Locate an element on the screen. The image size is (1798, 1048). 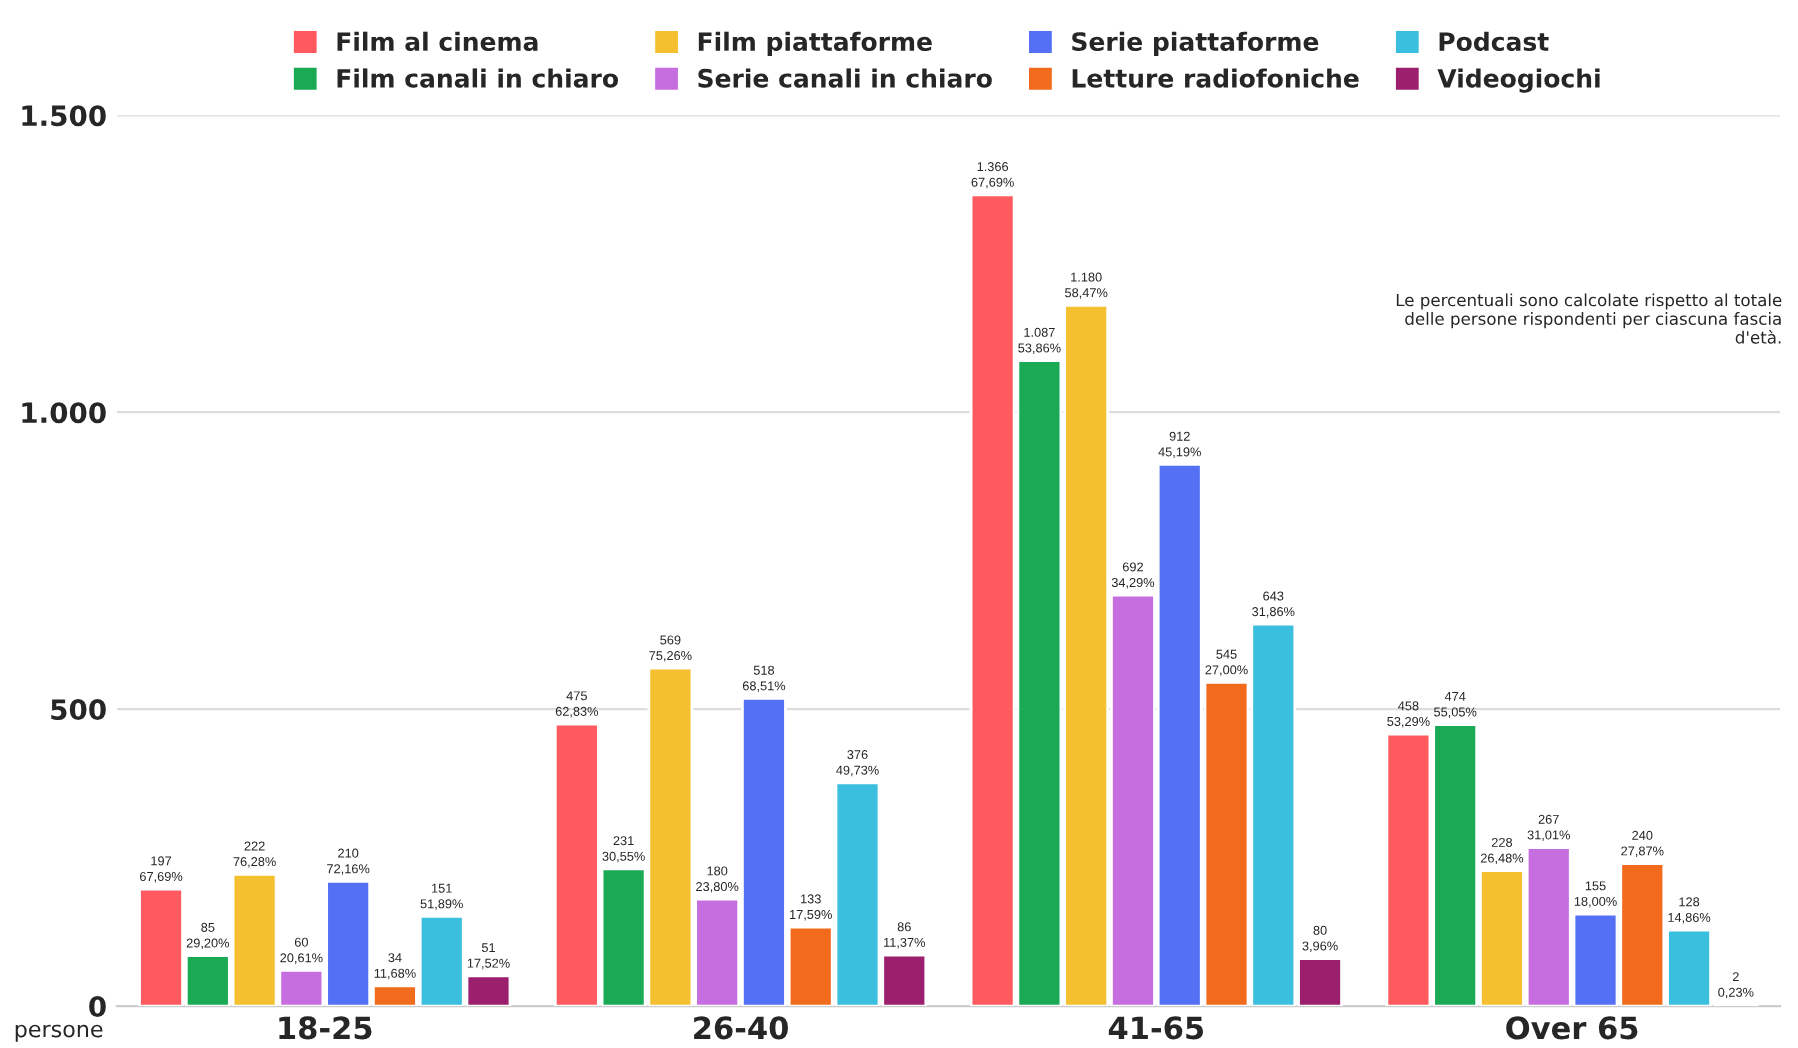
y-tick-label: 1.500 is located at coordinates (64, 116).